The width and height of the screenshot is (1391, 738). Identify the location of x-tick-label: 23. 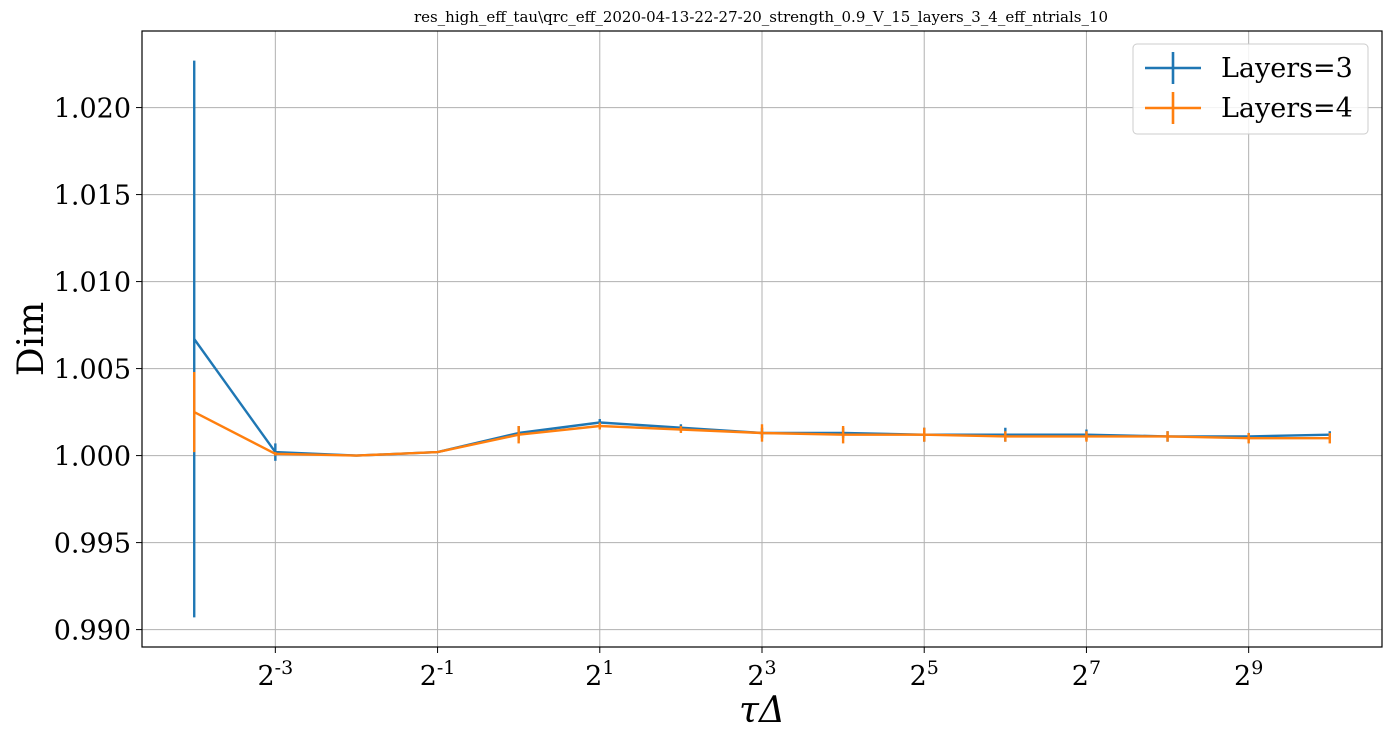
(761, 674).